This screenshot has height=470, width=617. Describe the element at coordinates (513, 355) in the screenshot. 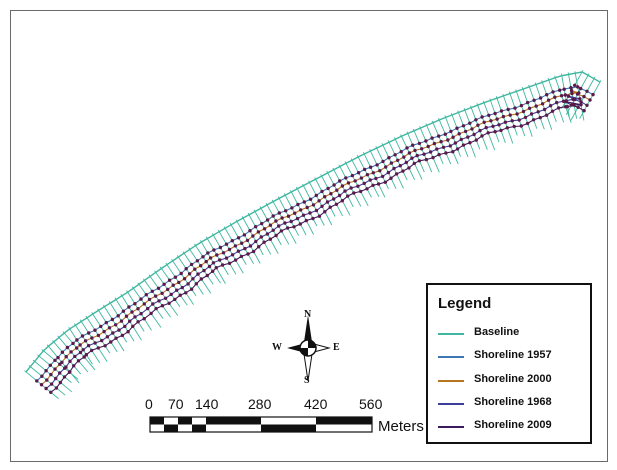

I see `legend-label: Shoreline 1957` at that location.